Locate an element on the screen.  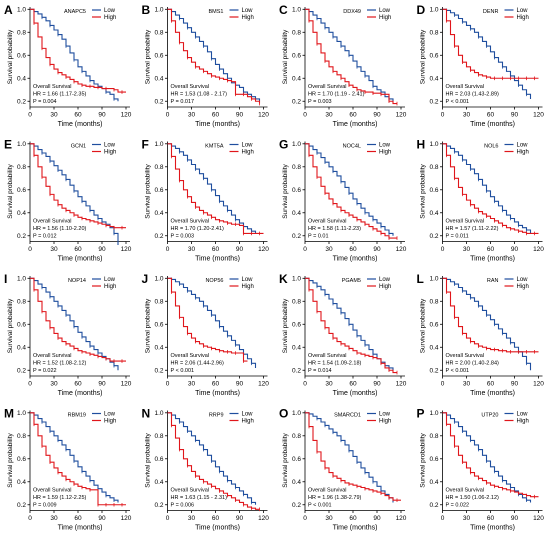
hazard-ratio-text: HR = 1.70 (1.19 - 2.41) is located at coordinates (336, 95).